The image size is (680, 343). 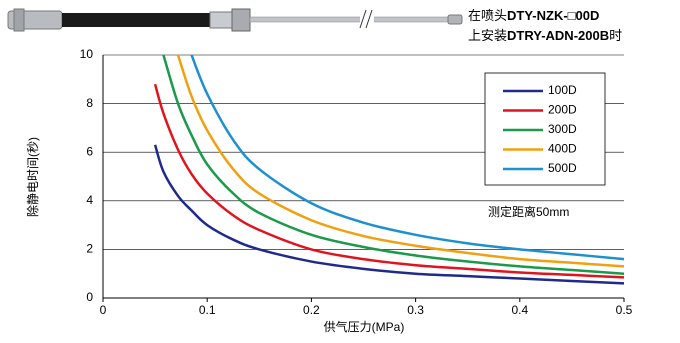 What do you see at coordinates (624, 310) in the screenshot?
I see `x-tick-label: 0.5` at bounding box center [624, 310].